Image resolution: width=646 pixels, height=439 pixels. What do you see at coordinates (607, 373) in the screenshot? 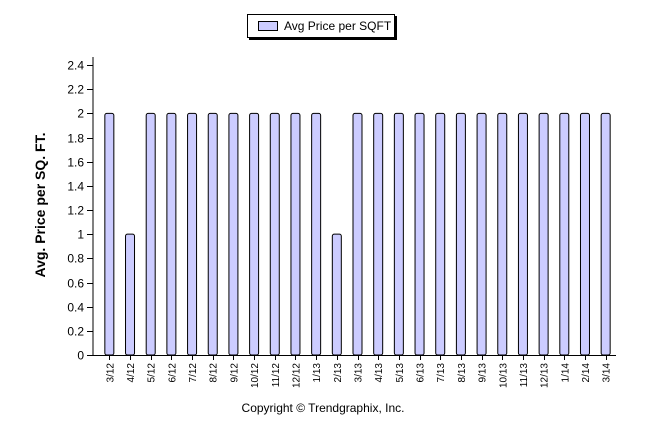
I see `x-tick-label: 3/14` at bounding box center [607, 373].